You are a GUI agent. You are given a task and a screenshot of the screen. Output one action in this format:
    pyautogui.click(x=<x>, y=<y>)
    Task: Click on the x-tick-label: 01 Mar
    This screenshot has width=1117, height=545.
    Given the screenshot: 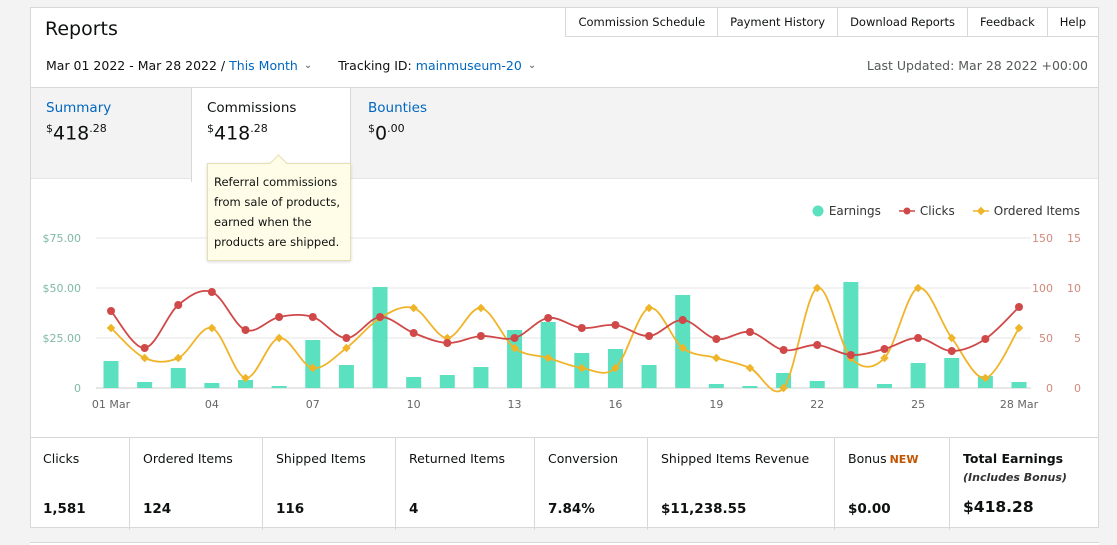 What is the action you would take?
    pyautogui.click(x=111, y=404)
    